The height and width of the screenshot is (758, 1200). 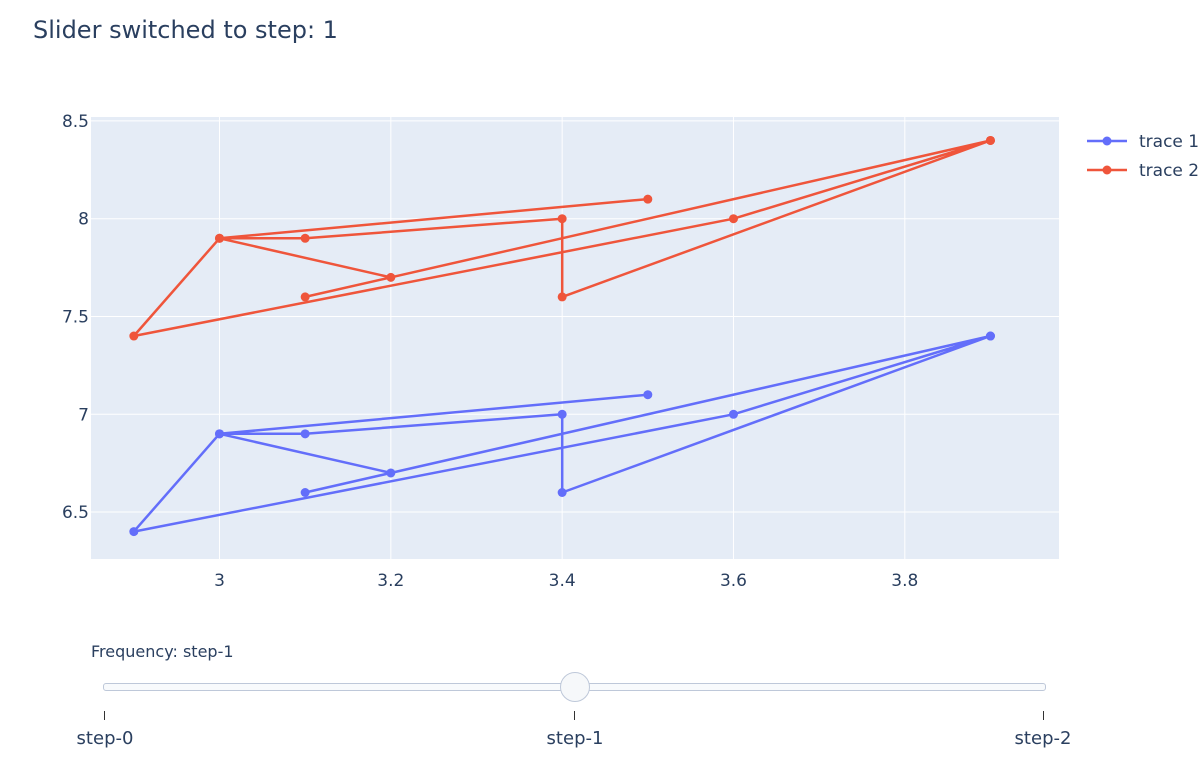 I want to click on y-tick-label: 6.5, so click(x=75, y=513).